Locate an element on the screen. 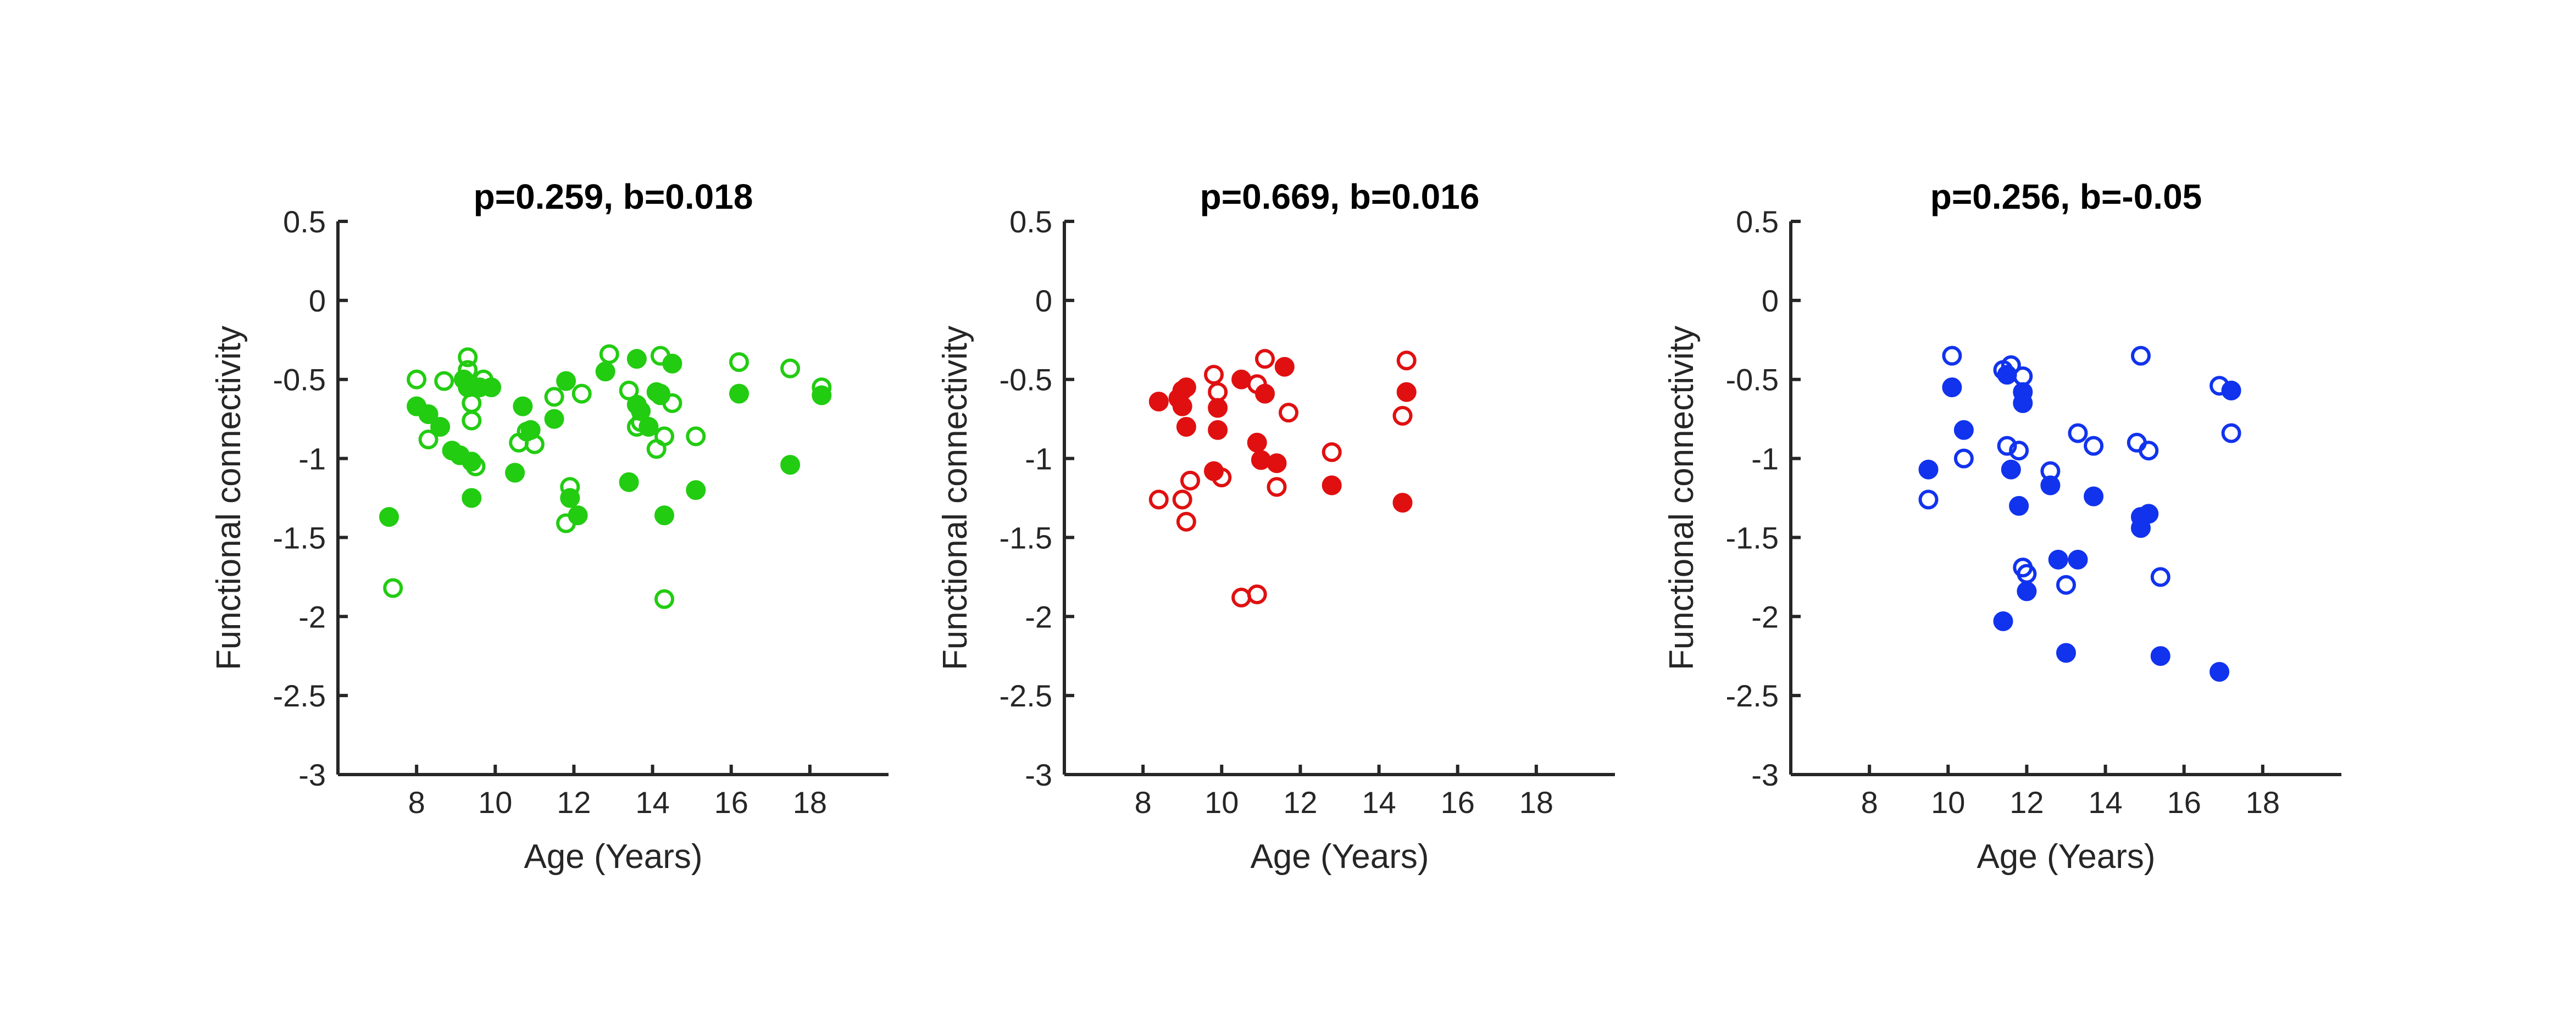  chart-title: p=0.259, b=0.018 is located at coordinates (613, 196).